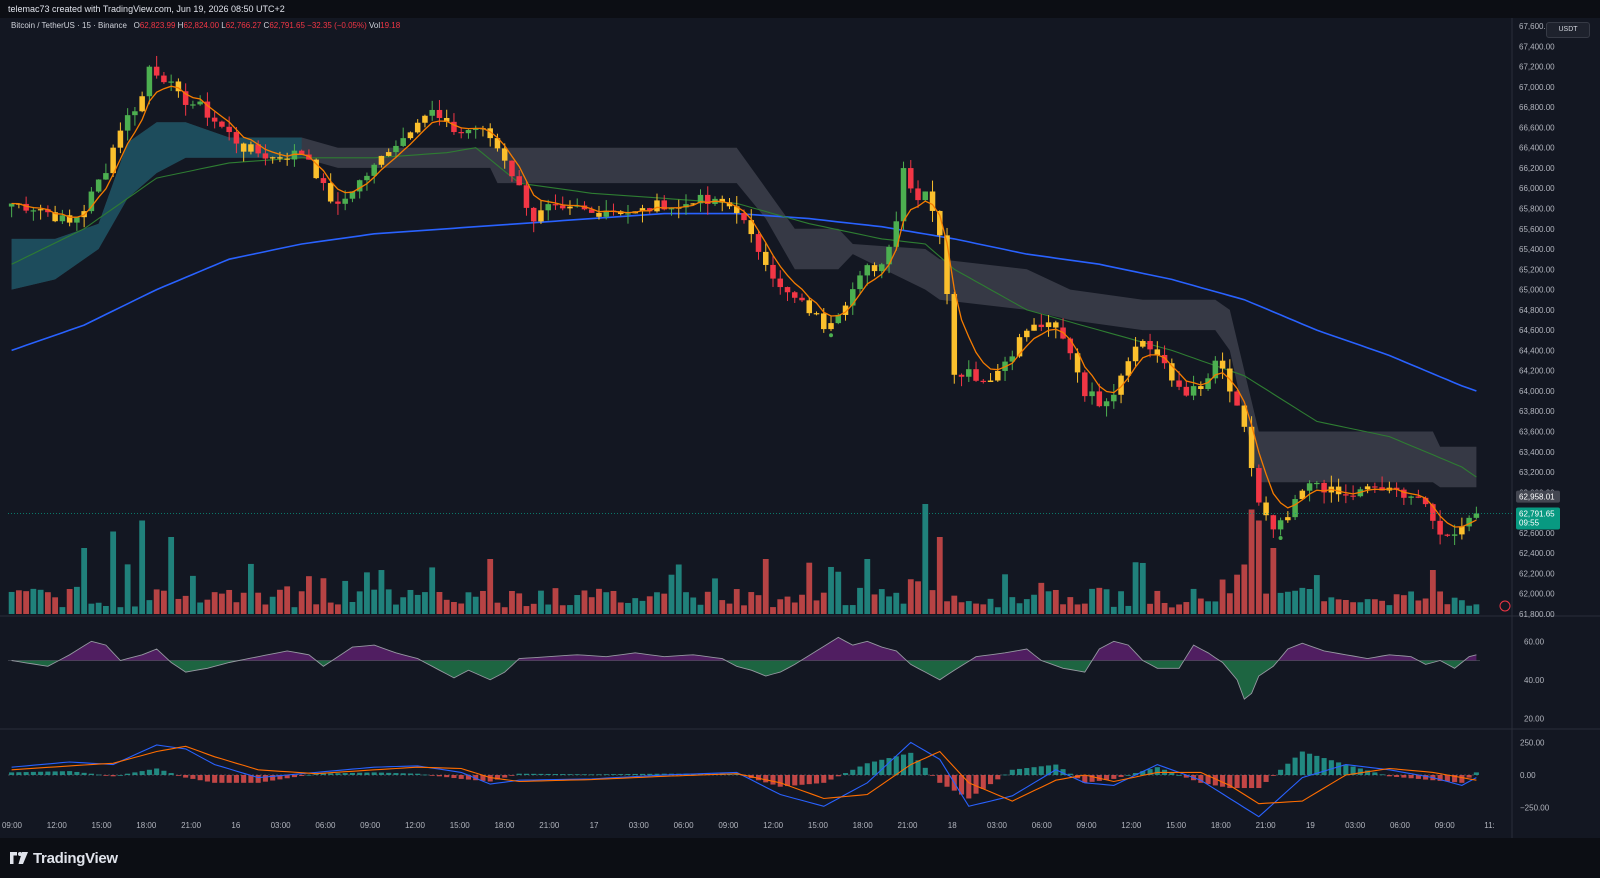 The height and width of the screenshot is (878, 1600). Describe the element at coordinates (1537, 472) in the screenshot. I see `price-axis-label: 63,200.00` at that location.